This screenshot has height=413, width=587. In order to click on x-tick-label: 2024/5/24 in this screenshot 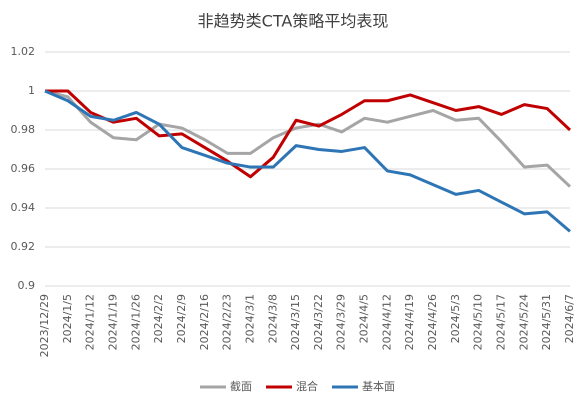, I will do `click(523, 322)`.